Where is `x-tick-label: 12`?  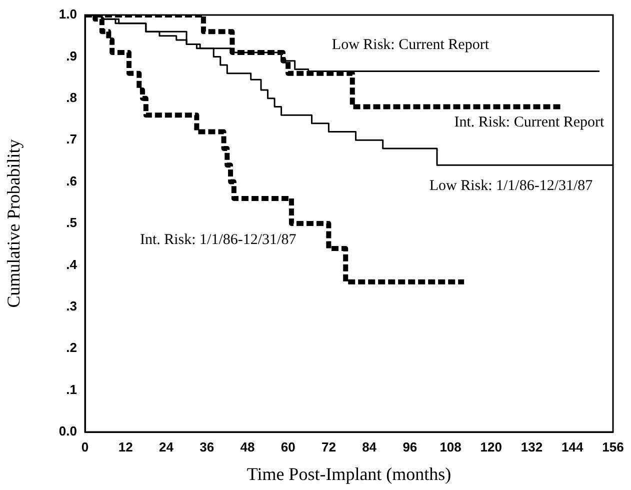
x-tick-label: 12 is located at coordinates (125, 446).